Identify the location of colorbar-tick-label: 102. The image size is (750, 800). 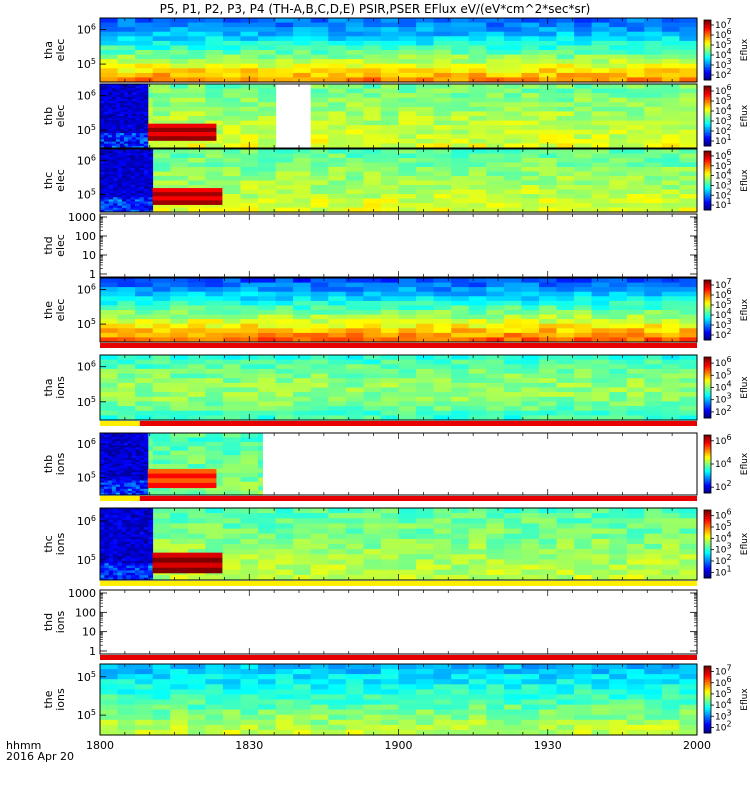
(723, 560).